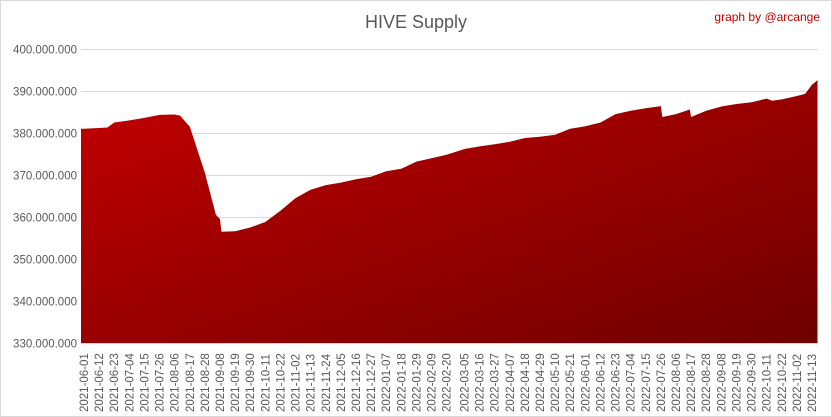 The height and width of the screenshot is (417, 832). I want to click on x-tick-label: 2022-08-28, so click(707, 382).